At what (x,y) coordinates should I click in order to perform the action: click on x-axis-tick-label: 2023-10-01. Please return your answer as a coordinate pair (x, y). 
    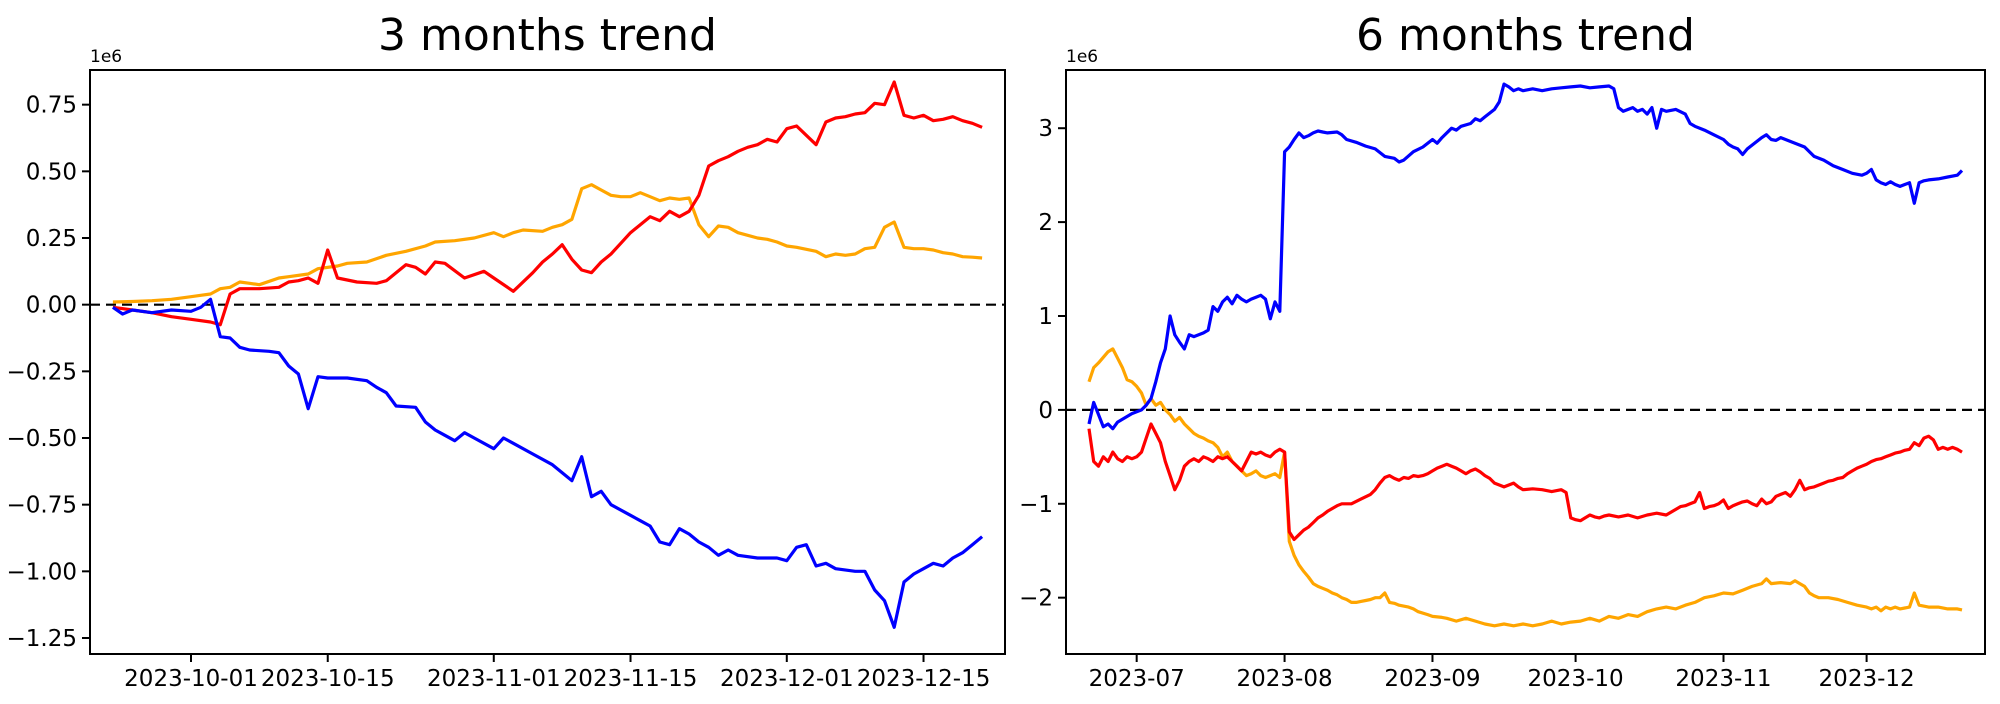
    Looking at the image, I should click on (191, 679).